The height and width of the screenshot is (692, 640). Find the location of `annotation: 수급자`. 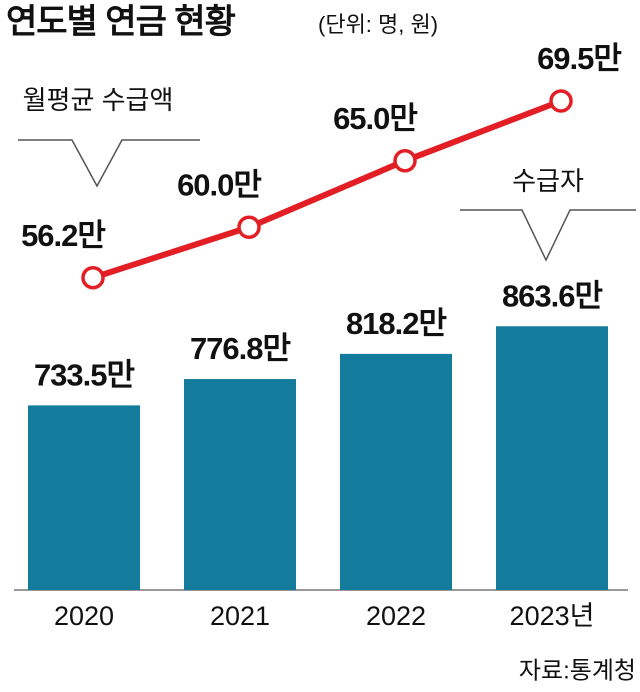

annotation: 수급자 is located at coordinates (548, 181).